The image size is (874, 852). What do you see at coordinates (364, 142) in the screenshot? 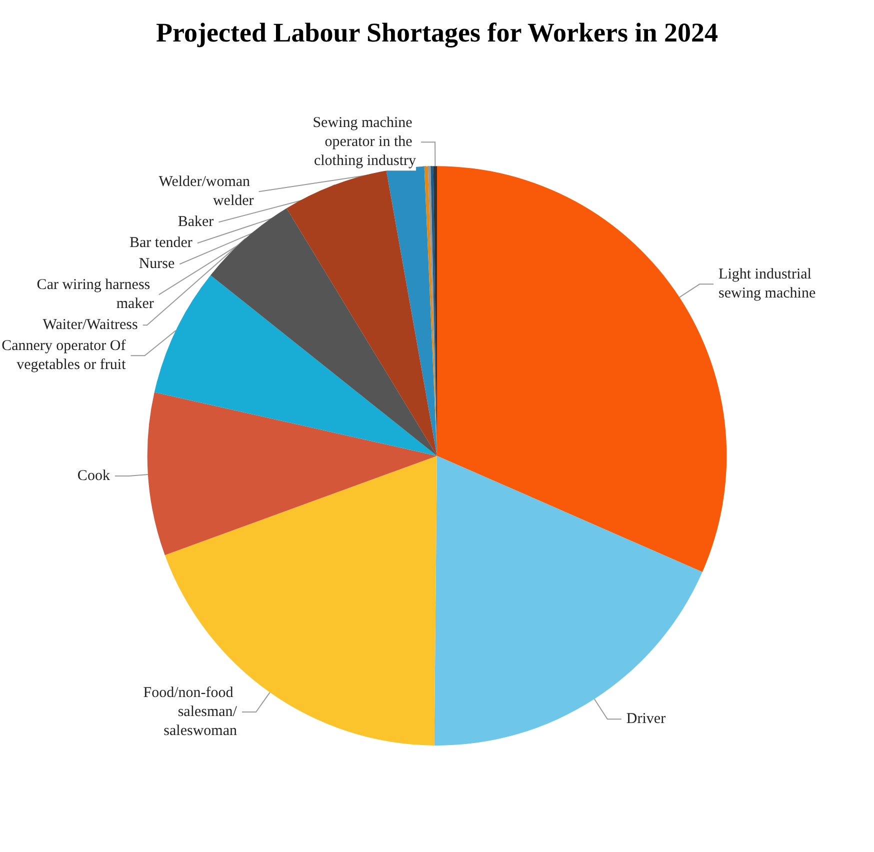
I see `slice-label: Sewing machine operator in the clothing industry` at bounding box center [364, 142].